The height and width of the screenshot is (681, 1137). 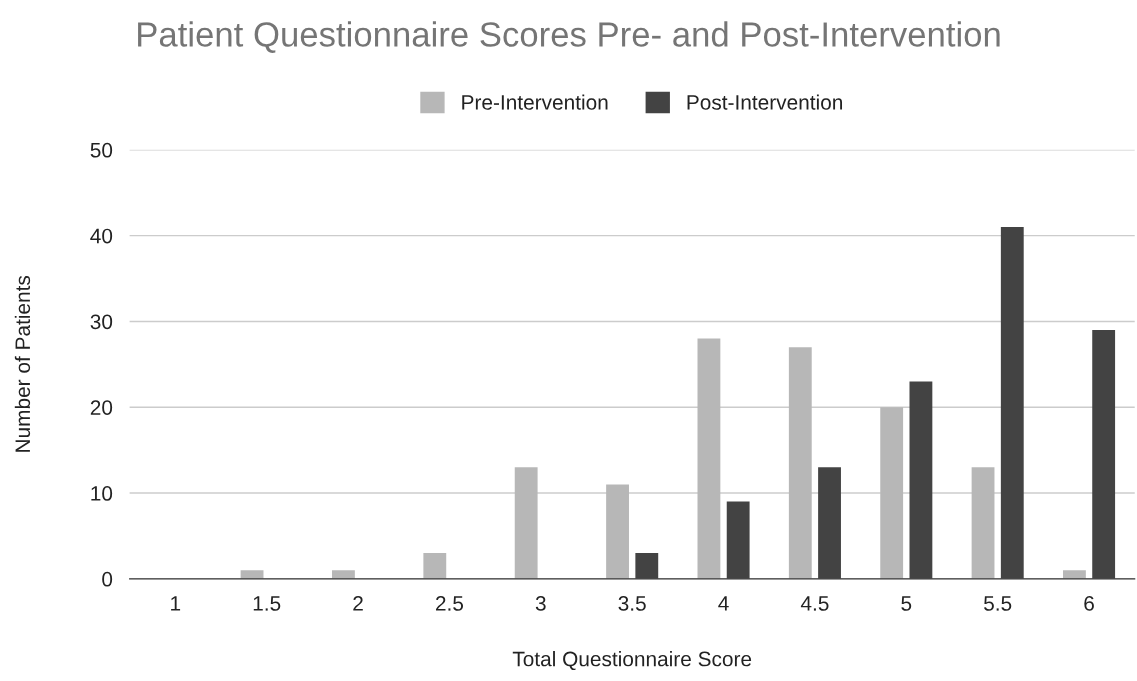 What do you see at coordinates (449, 603) in the screenshot?
I see `x-tick-label: 2.5` at bounding box center [449, 603].